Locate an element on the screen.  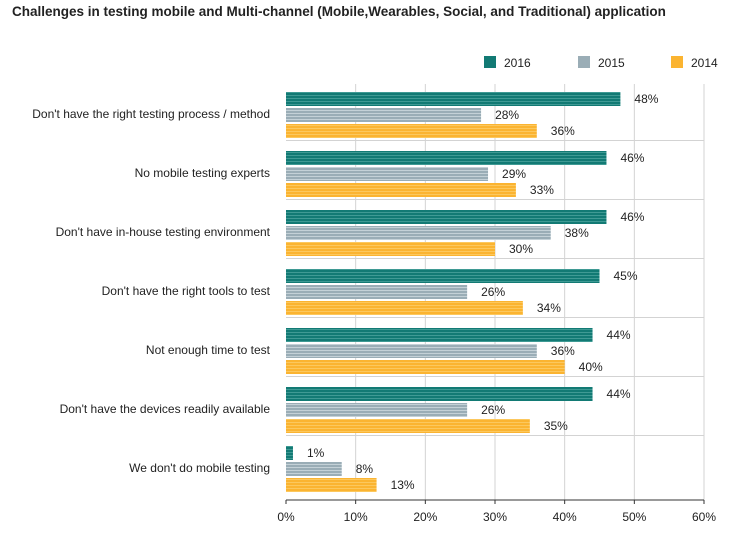
data-label: 28% is located at coordinates (507, 115).